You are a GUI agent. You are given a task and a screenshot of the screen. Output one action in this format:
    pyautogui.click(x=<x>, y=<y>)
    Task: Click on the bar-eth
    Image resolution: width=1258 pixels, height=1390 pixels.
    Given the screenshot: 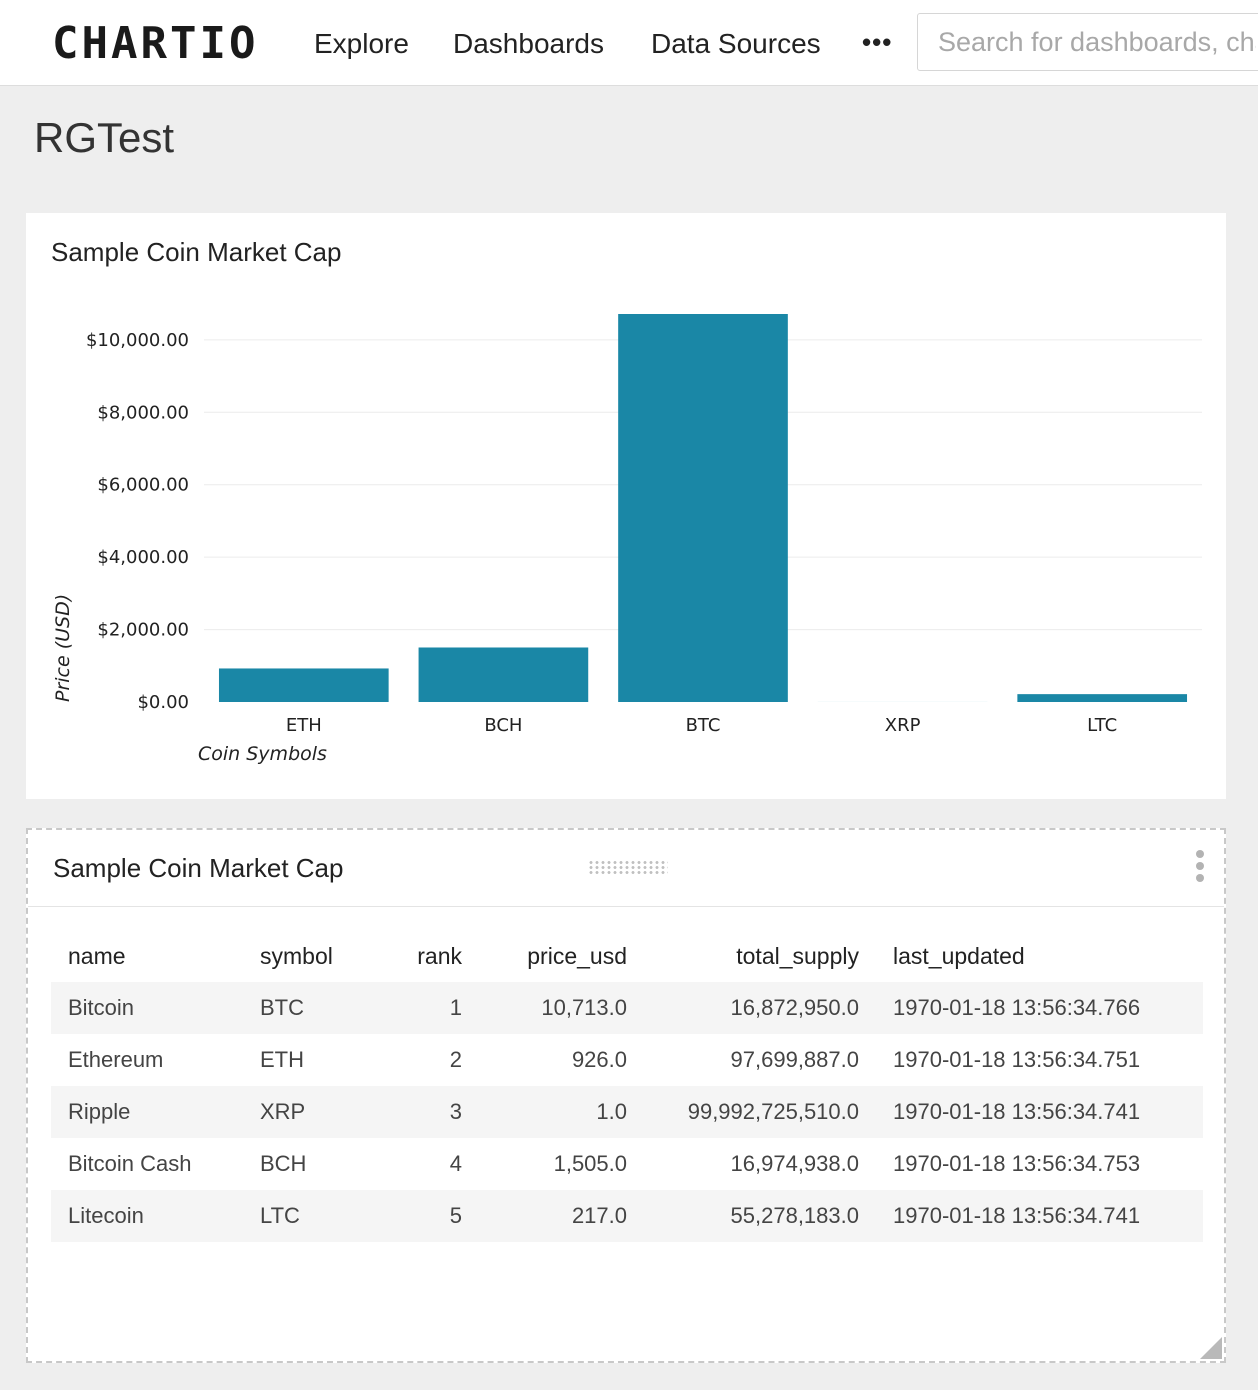 What is the action you would take?
    pyautogui.click(x=303, y=685)
    